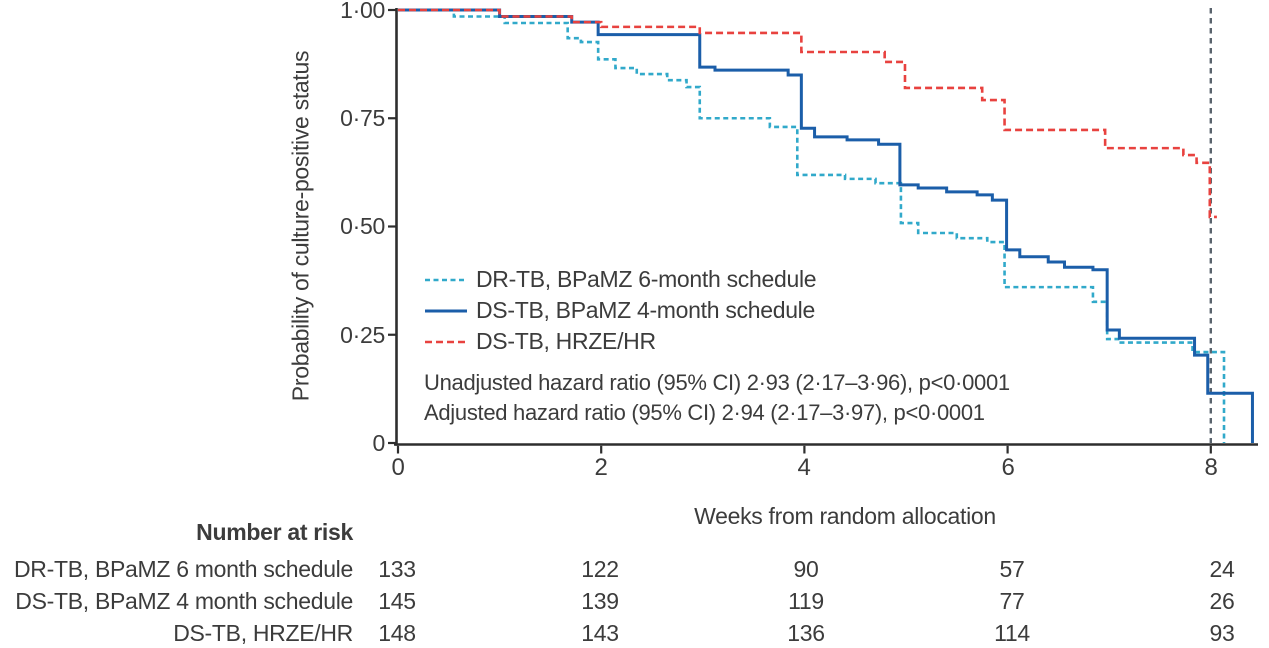 This screenshot has height=648, width=1269. Describe the element at coordinates (397, 633) in the screenshot. I see `number-at-risk-value: 148` at that location.